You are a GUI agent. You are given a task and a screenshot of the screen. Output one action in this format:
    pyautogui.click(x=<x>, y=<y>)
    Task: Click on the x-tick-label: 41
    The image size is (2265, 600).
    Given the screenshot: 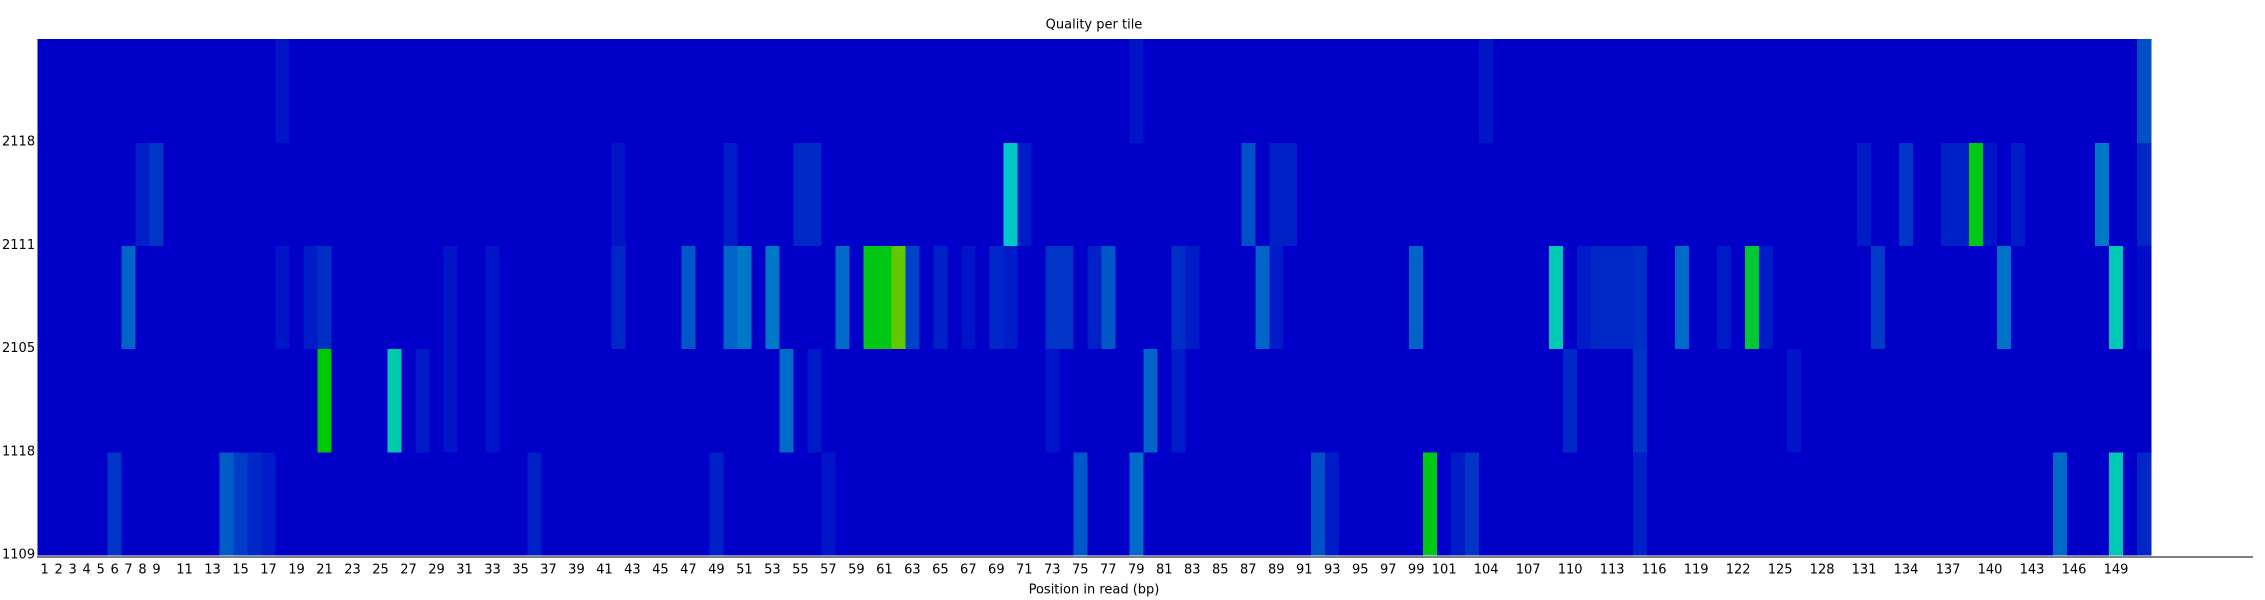 What is the action you would take?
    pyautogui.click(x=604, y=570)
    